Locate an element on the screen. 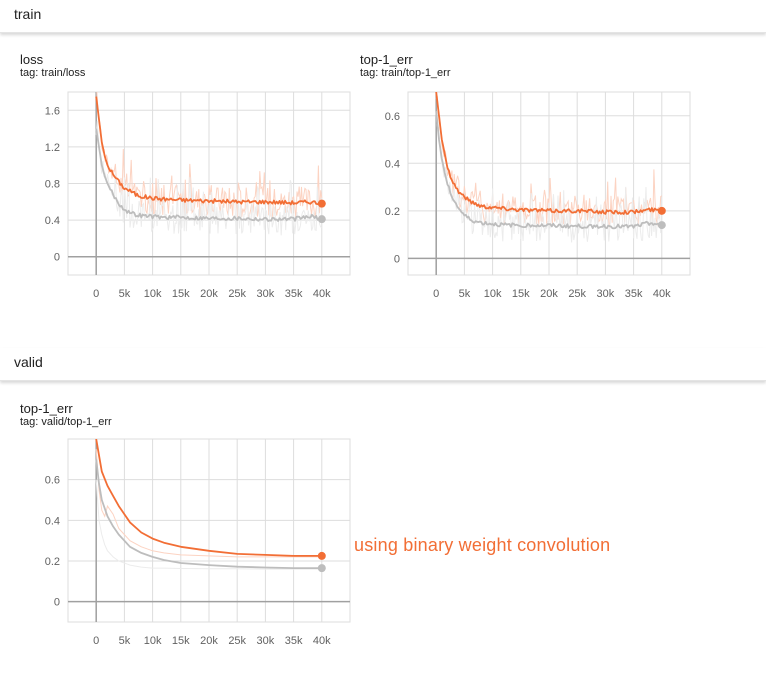 Image resolution: width=766 pixels, height=690 pixels. chart-tag: tag: train/top-1_err is located at coordinates (405, 73).